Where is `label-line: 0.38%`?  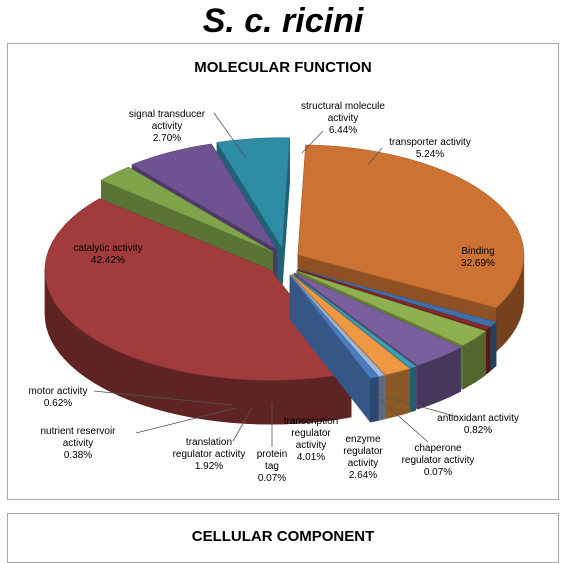
label-line: 0.38% is located at coordinates (78, 455).